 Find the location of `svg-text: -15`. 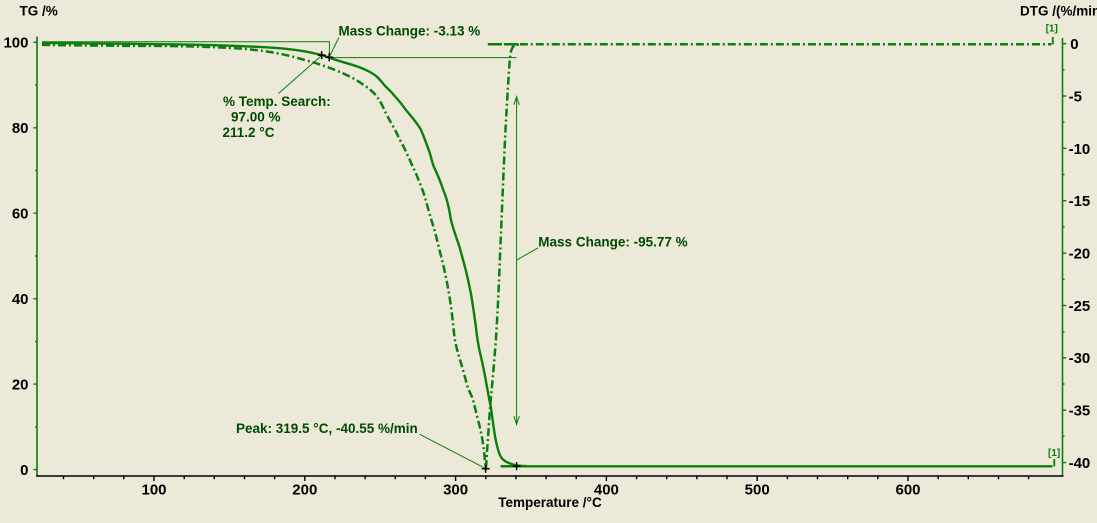

svg-text: -15 is located at coordinates (1080, 201).